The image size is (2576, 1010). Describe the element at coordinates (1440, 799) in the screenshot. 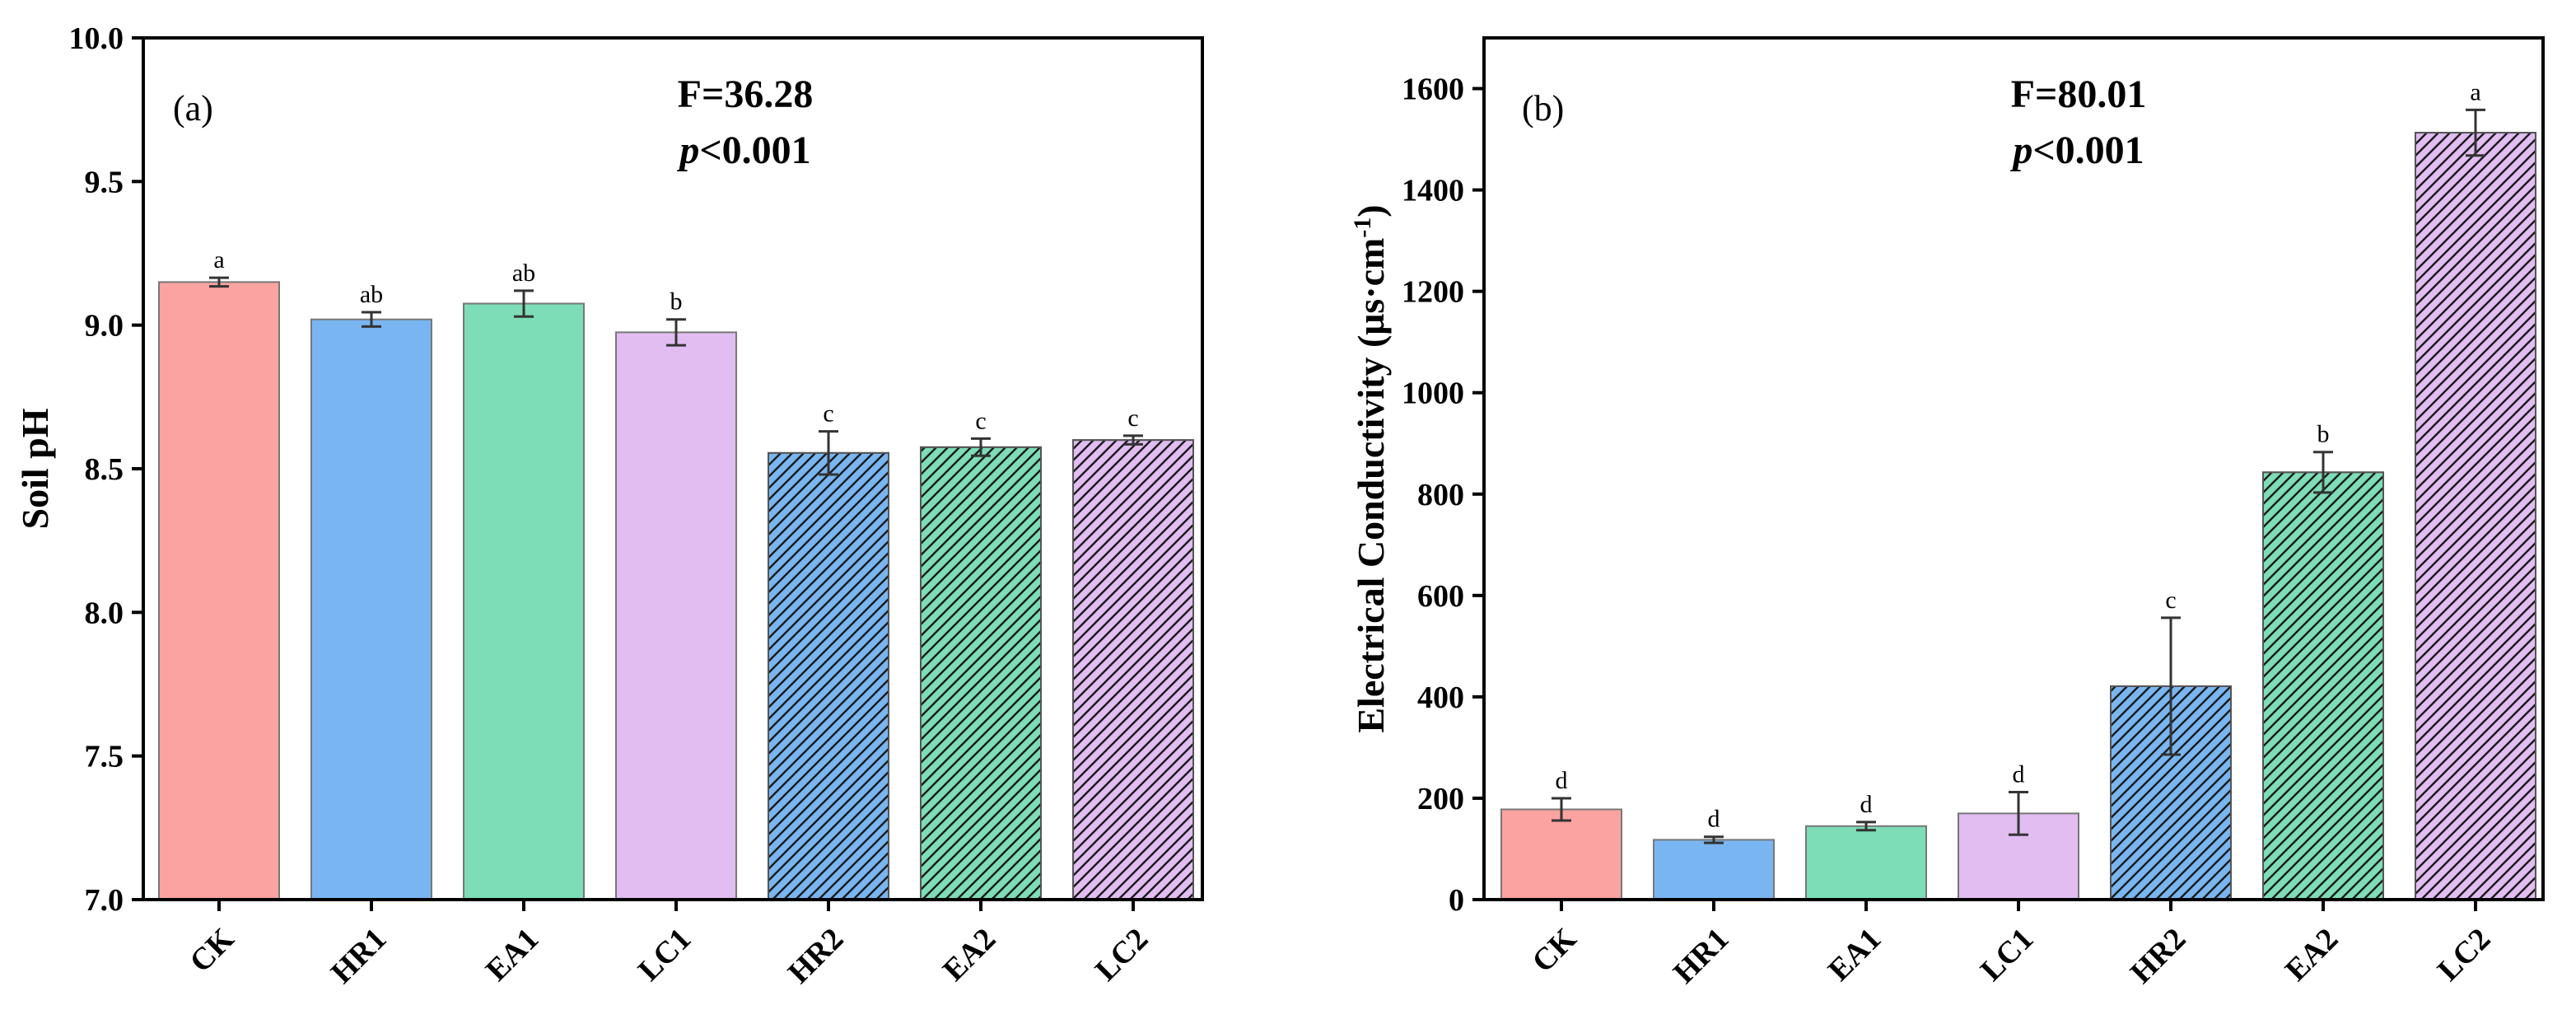

I see `y-tick-label: 200` at that location.